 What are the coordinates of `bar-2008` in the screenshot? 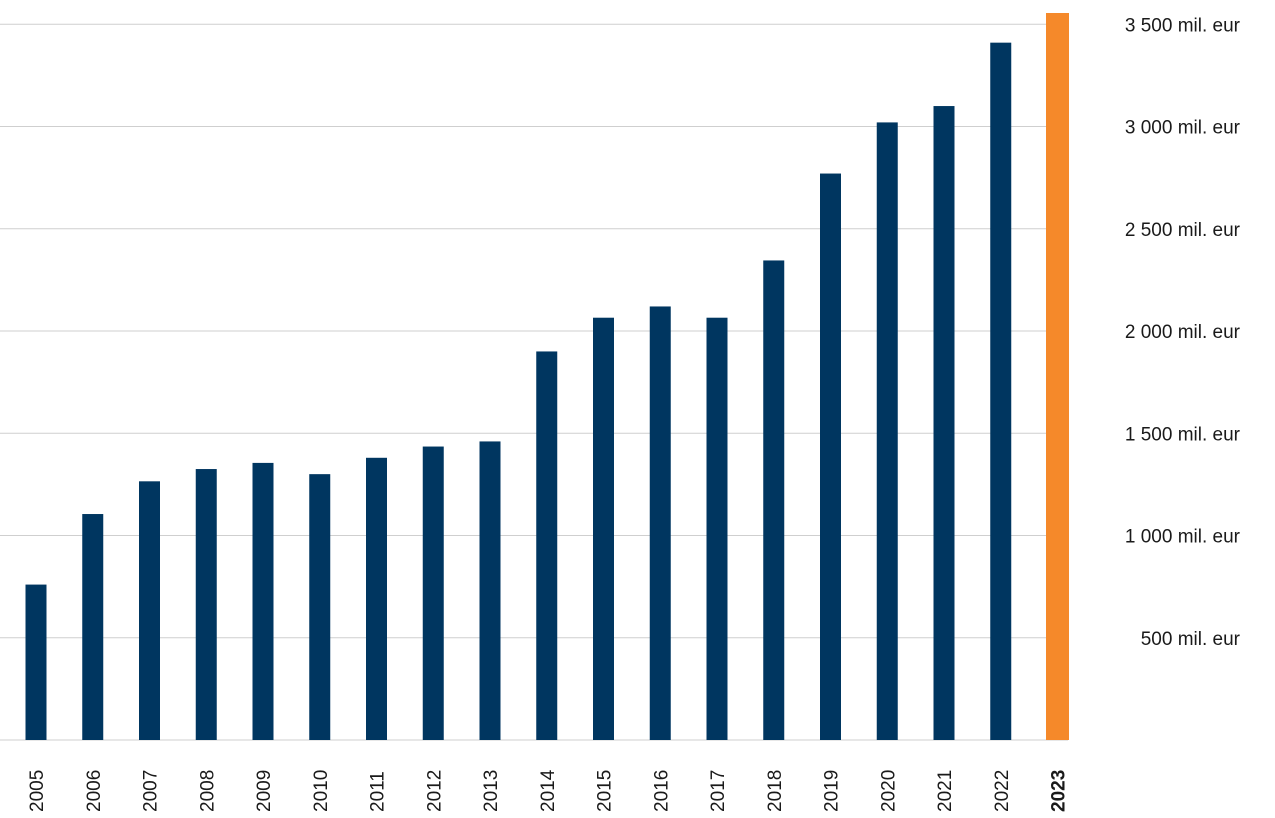 It's located at (206, 604).